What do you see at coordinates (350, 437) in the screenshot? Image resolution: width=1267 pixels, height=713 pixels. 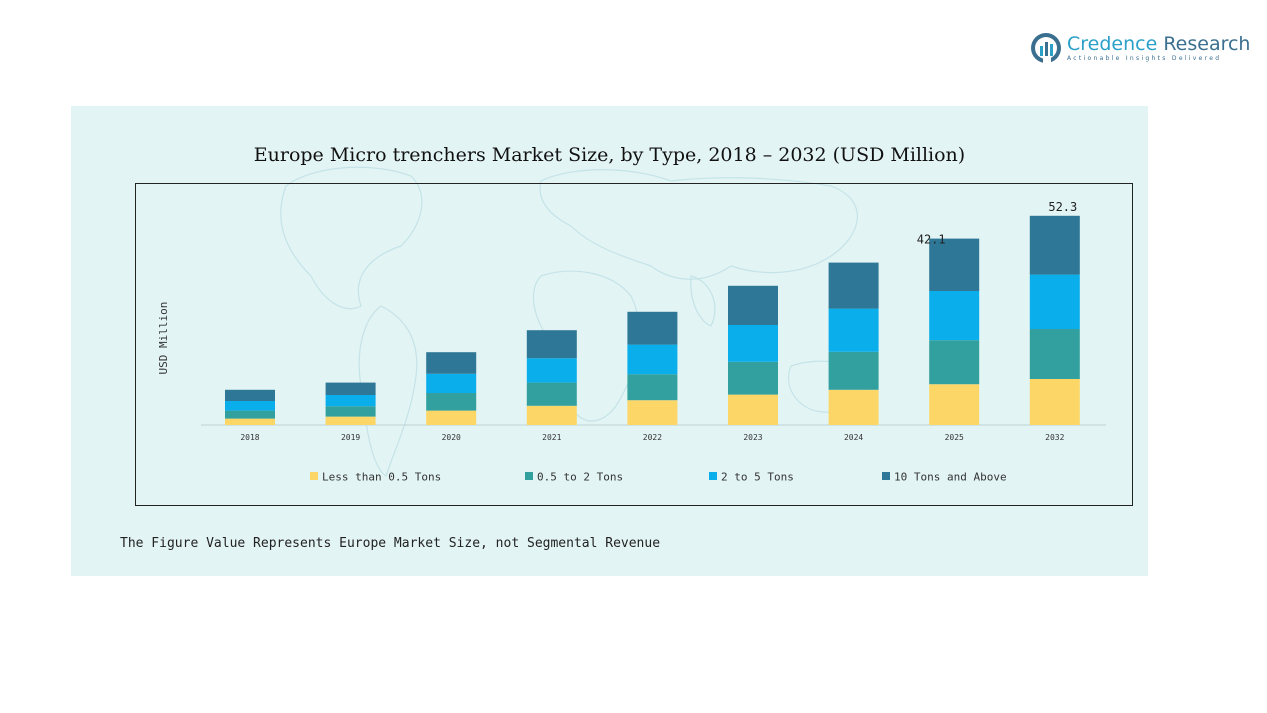 I see `x-tick-label-2019: 2019` at bounding box center [350, 437].